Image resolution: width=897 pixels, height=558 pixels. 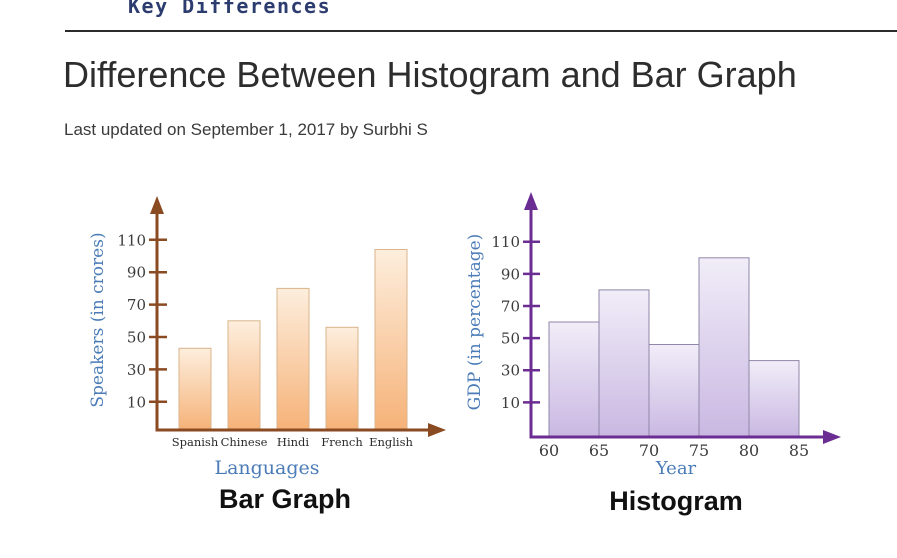 What do you see at coordinates (749, 450) in the screenshot?
I see `x-tick-label: 80` at bounding box center [749, 450].